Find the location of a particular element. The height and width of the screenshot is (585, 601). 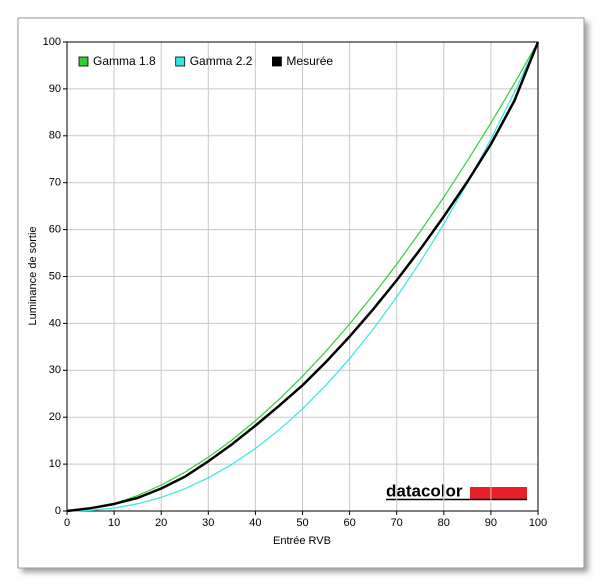

legend-label: Mesurée is located at coordinates (309, 61).